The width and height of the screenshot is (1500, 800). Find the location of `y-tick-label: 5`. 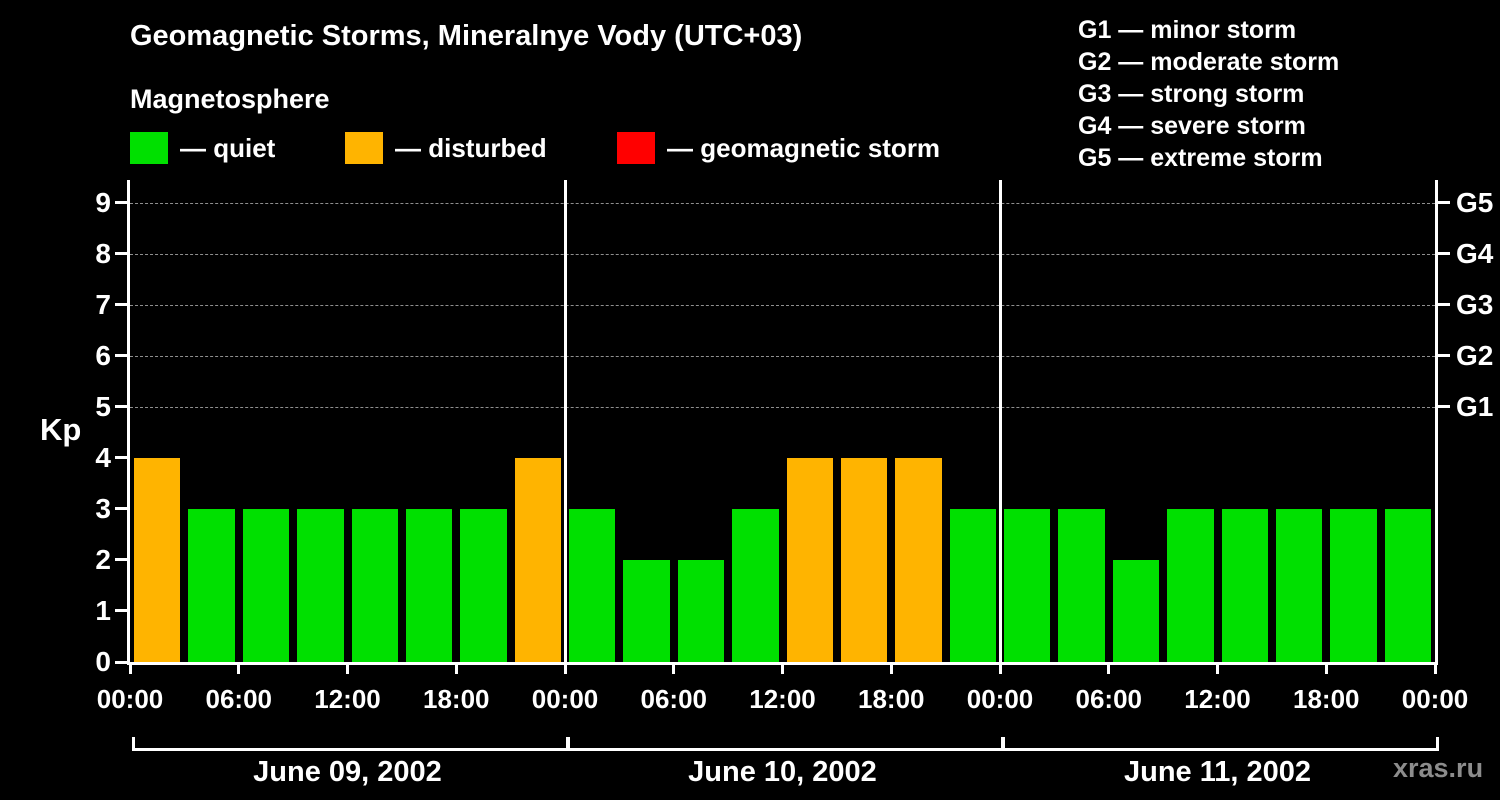

y-tick-label: 5 is located at coordinates (103, 406).